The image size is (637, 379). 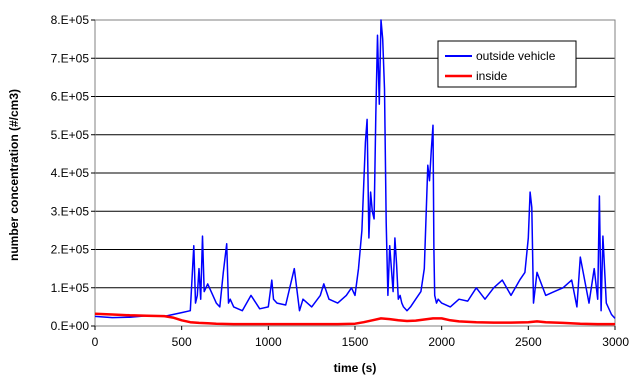 I want to click on y-tick-label-7: 7.E+05, so click(x=70, y=58).